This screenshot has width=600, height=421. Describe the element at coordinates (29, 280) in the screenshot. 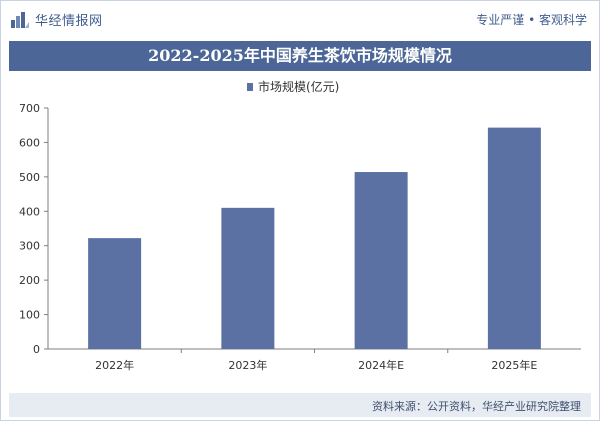

I see `y-tick-label: 200` at that location.